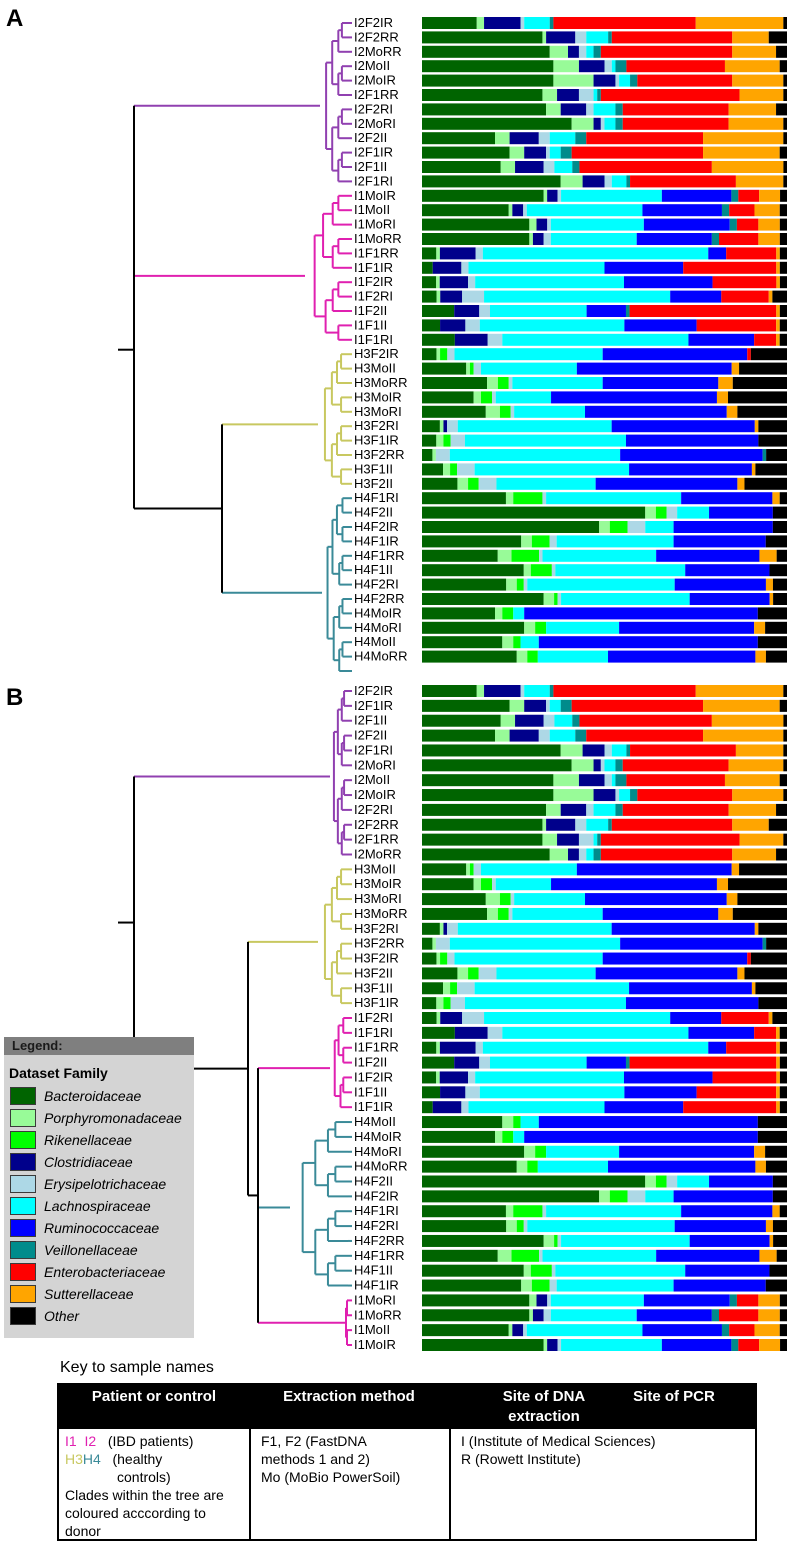 This screenshot has height=1548, width=792. I want to click on sample-row: H3F2IR, so click(570, 353).